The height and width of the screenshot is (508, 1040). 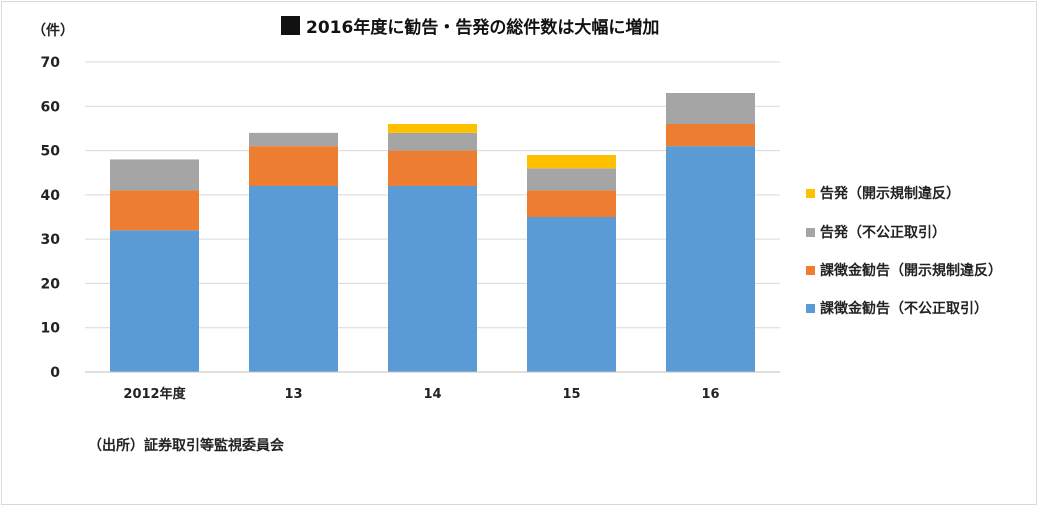 I want to click on legend-label: 課徴金勧告（不公正取引）, so click(x=904, y=308).